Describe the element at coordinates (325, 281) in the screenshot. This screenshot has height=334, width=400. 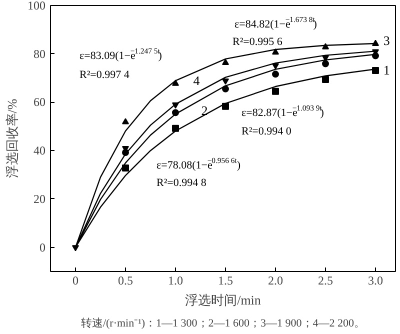
I see `x-tick-label: 2.5` at that location.